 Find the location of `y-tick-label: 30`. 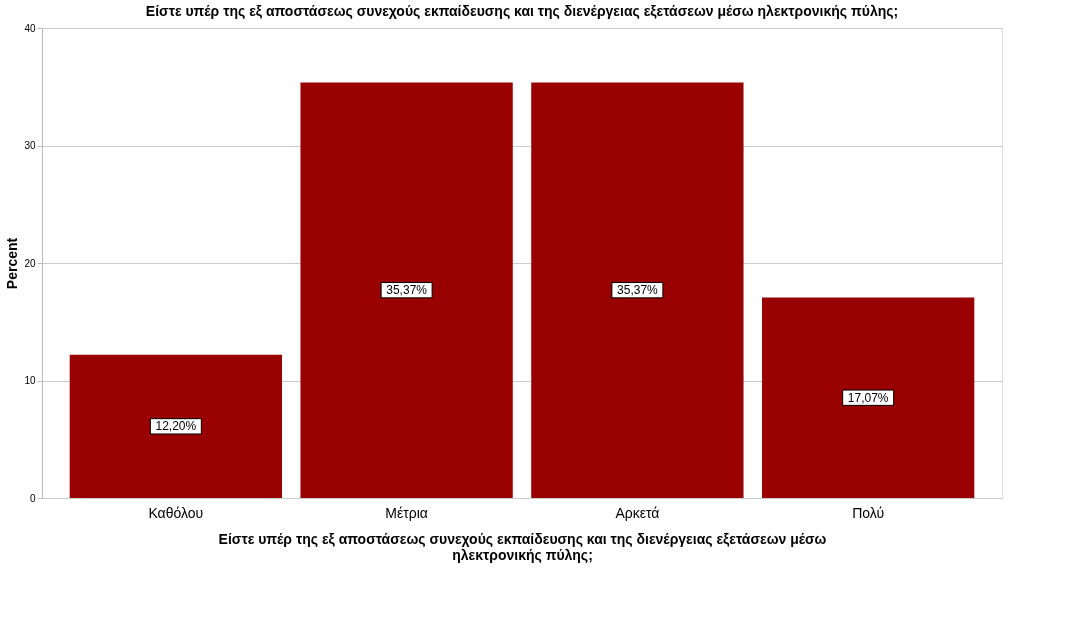

y-tick-label: 30 is located at coordinates (30, 145).